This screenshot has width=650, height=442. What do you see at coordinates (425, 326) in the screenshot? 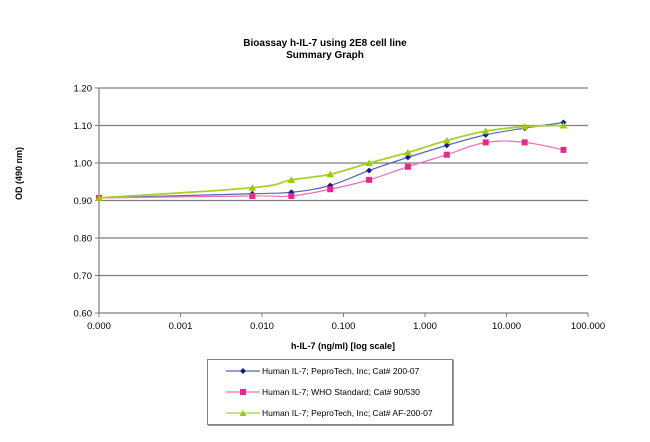
I see `x-tick-label: 1.000` at bounding box center [425, 326].